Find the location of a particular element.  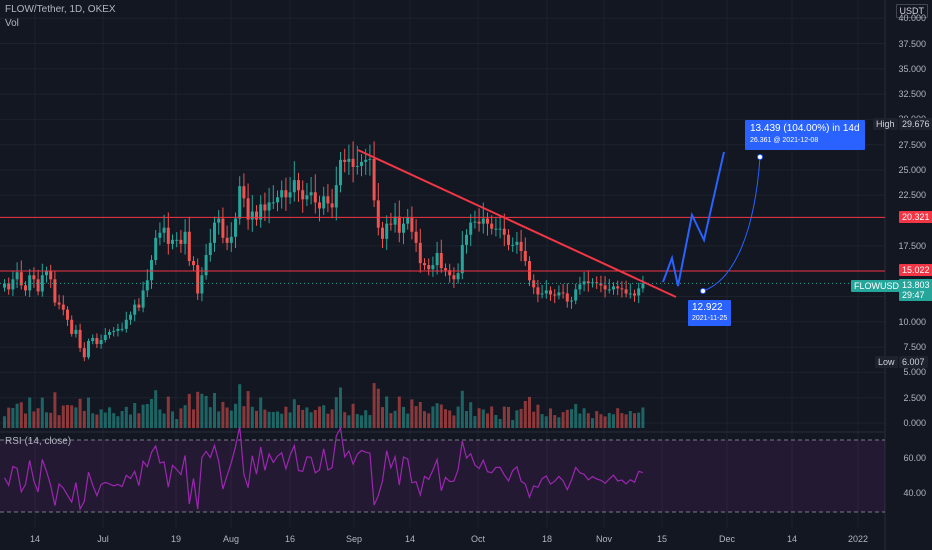

resistance-tag: 20.321 is located at coordinates (915, 217).